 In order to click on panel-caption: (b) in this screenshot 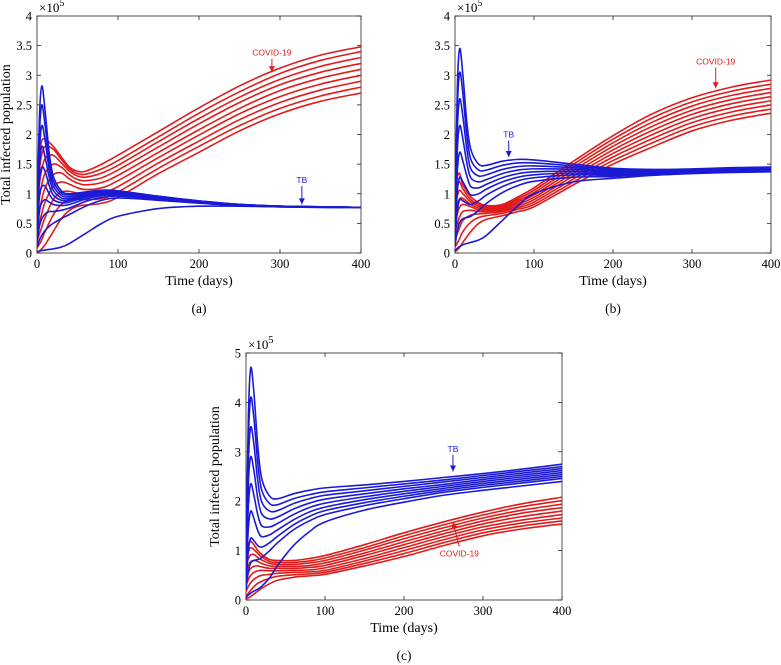, I will do `click(613, 308)`.